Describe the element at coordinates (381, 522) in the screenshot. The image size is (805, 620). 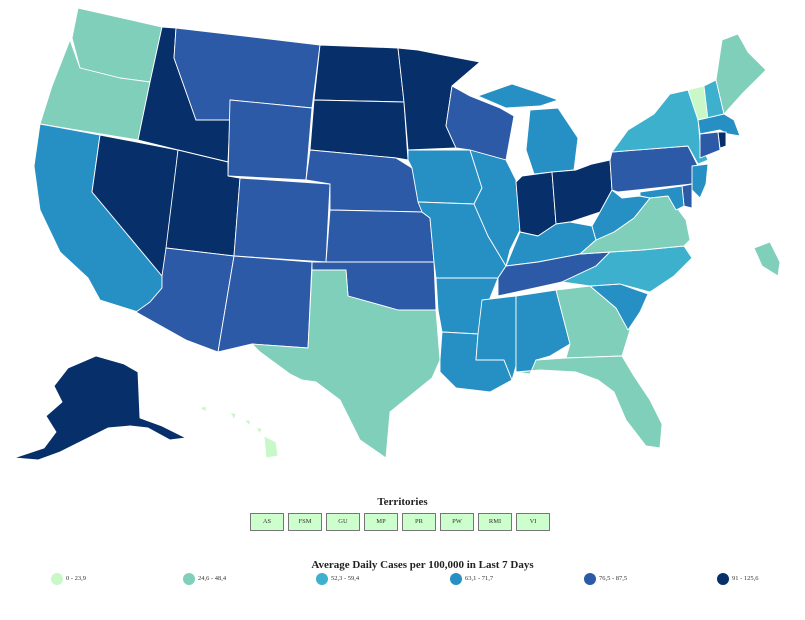
I see `territory-button-mp: MP` at that location.